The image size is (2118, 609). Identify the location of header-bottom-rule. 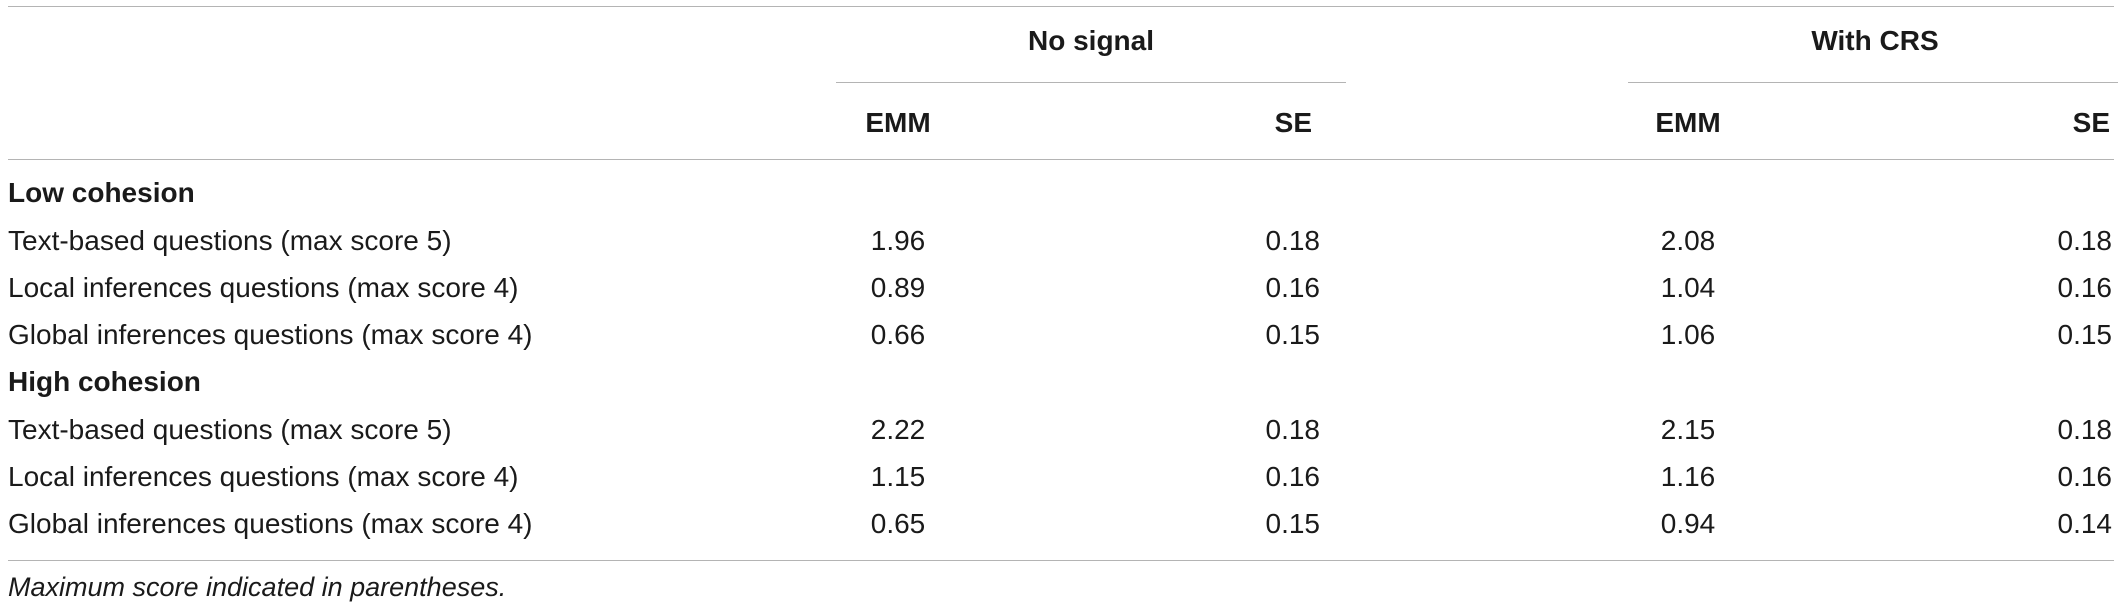
(1061, 159).